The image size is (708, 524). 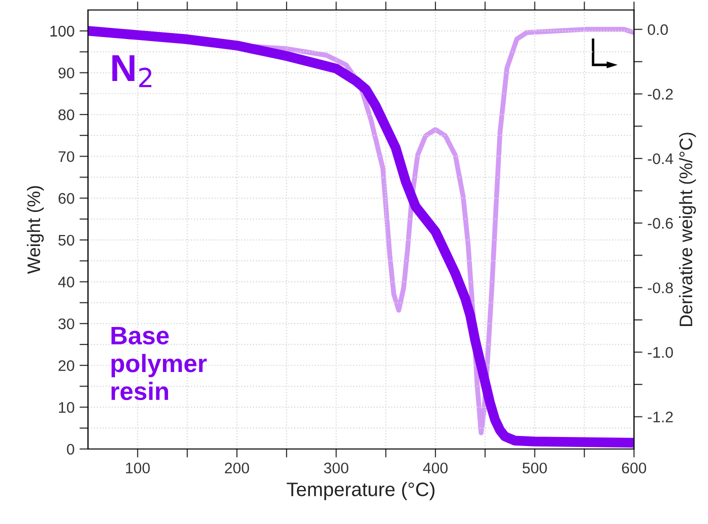 I want to click on y2-tick-label: -1.2, so click(x=660, y=417).